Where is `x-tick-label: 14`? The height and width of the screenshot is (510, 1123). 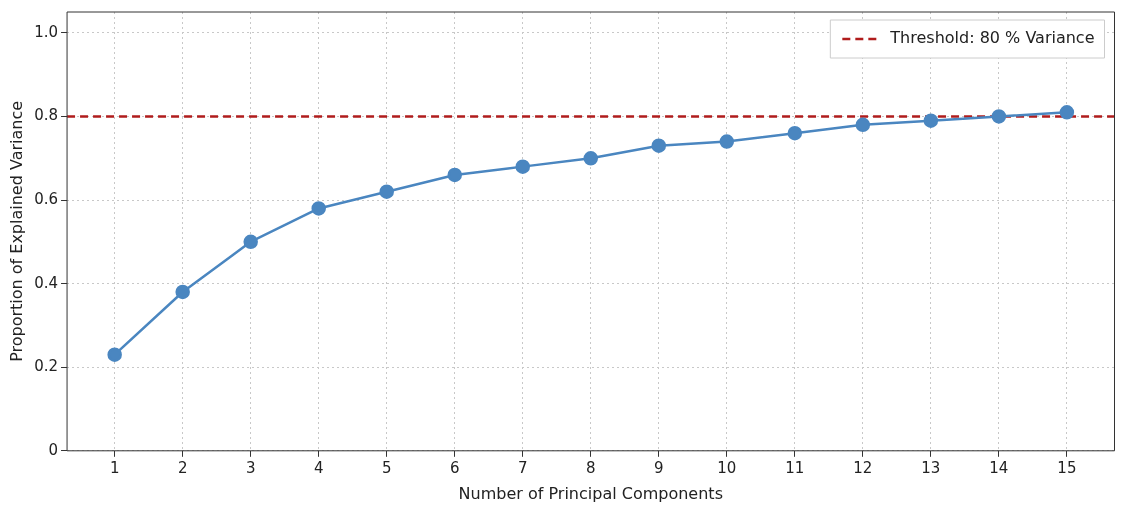
x-tick-label: 14 is located at coordinates (999, 467).